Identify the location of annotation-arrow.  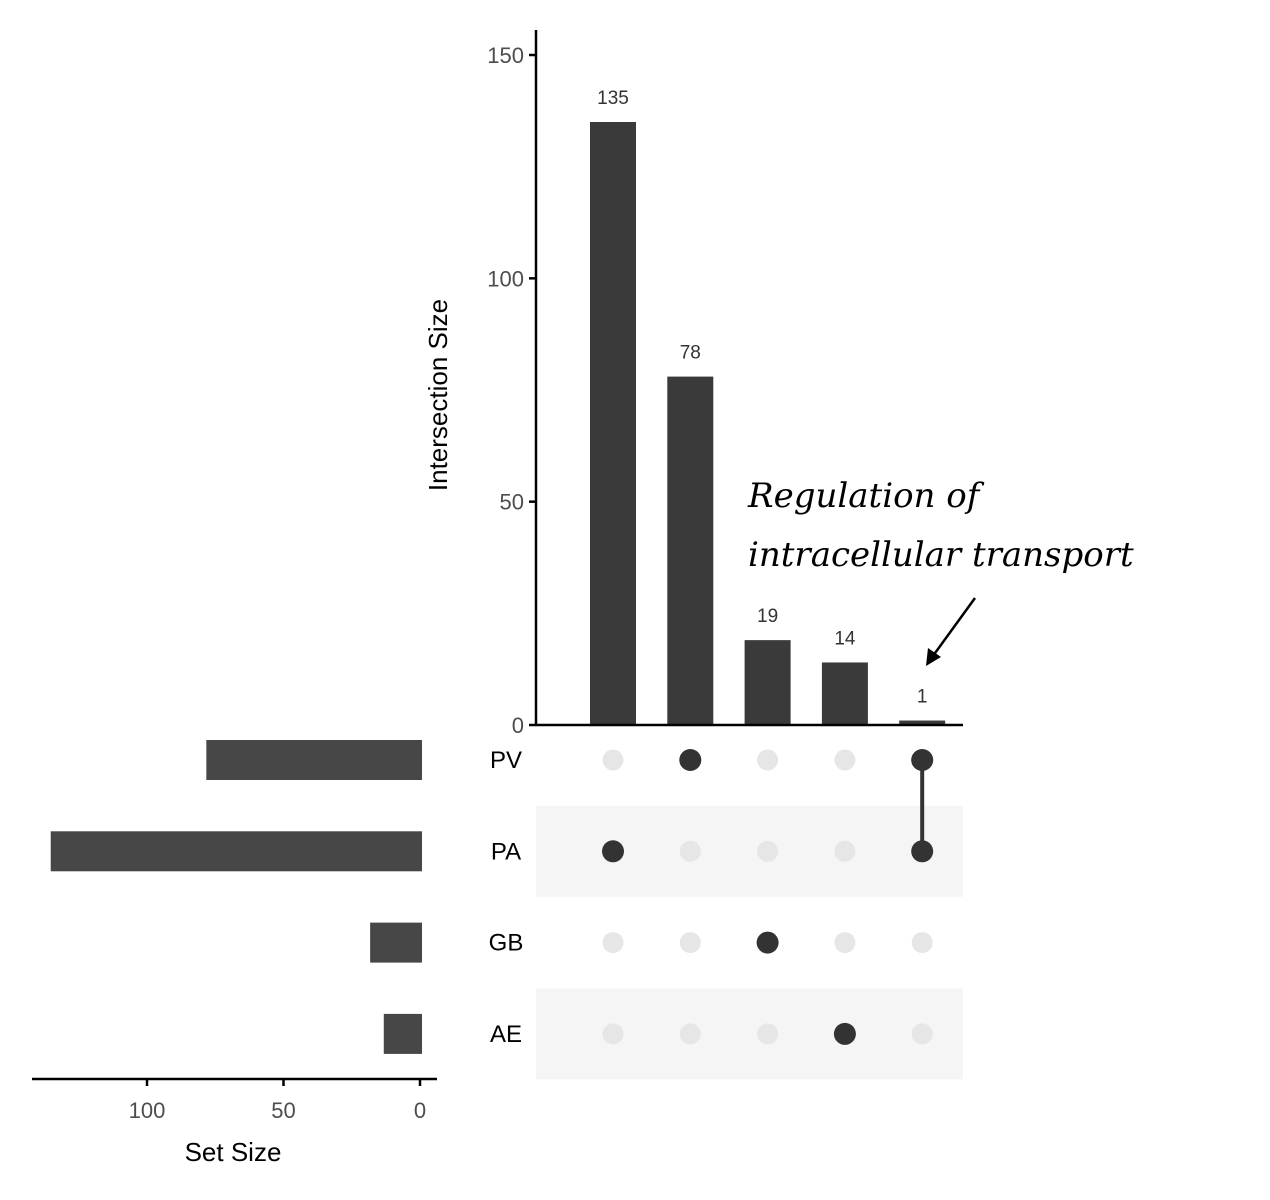
(951, 631).